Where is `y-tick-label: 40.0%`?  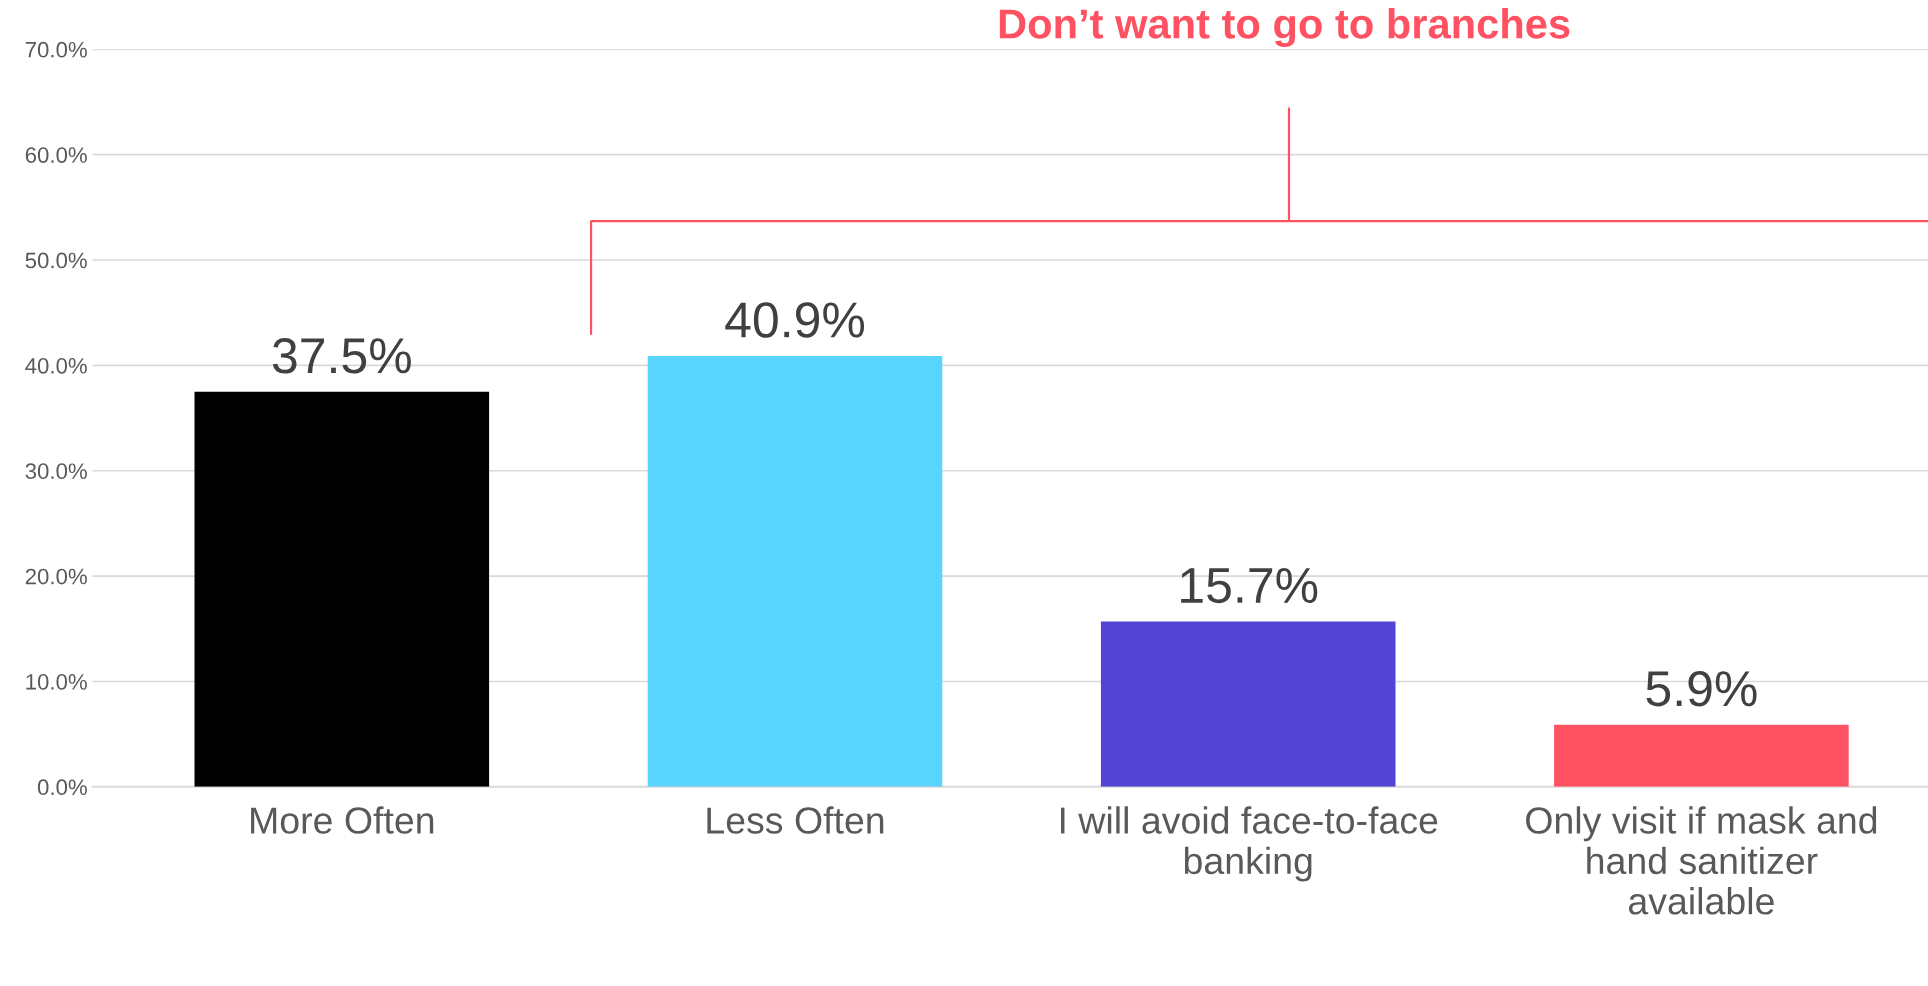
y-tick-label: 40.0% is located at coordinates (56, 365).